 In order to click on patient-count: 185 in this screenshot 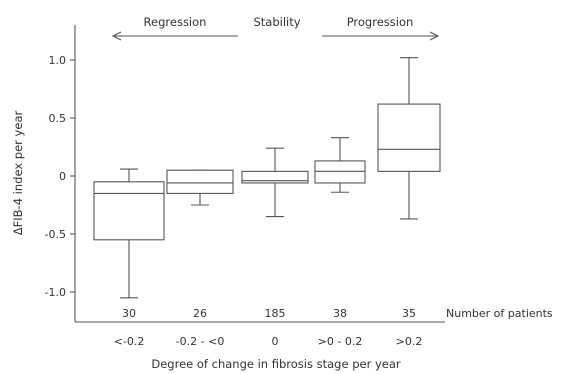, I will do `click(275, 313)`.